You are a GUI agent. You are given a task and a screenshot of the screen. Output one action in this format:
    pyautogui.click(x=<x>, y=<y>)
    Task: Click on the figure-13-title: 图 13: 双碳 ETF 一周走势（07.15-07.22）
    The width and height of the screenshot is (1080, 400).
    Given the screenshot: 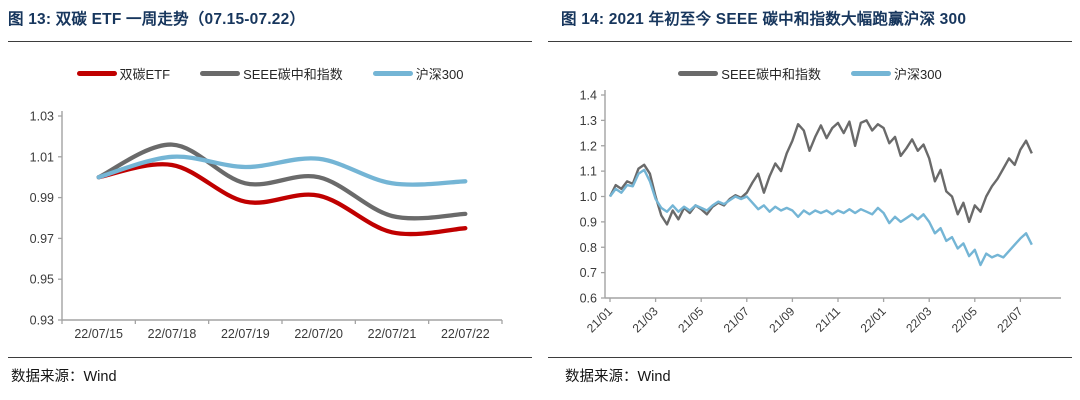 What is the action you would take?
    pyautogui.click(x=157, y=19)
    